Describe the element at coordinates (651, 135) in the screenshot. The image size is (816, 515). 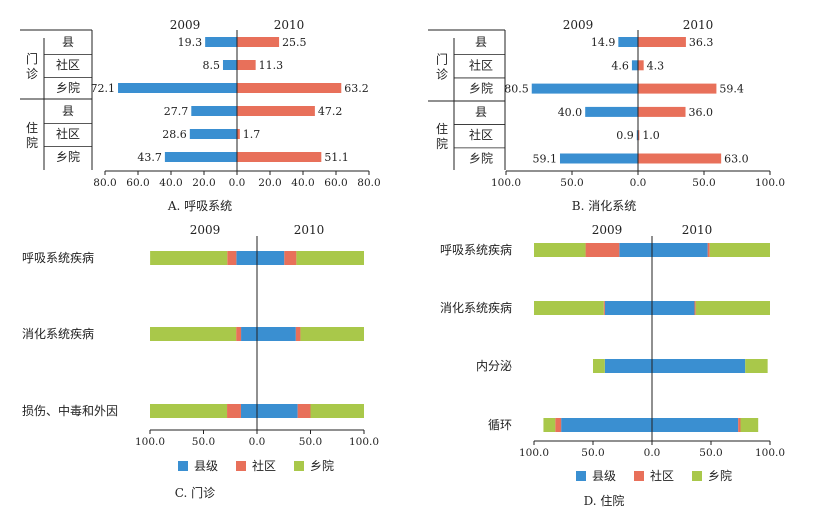
I see `value-label-2010: 1.0` at that location.